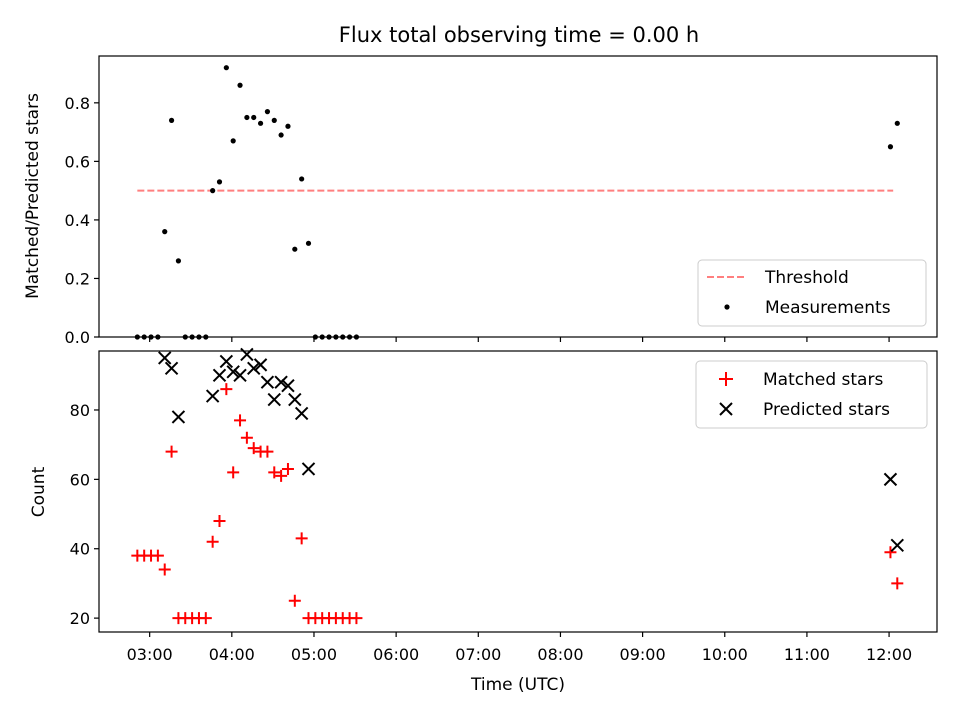 This screenshot has height=720, width=960. Describe the element at coordinates (478, 654) in the screenshot. I see `x-tick-label: 07:00` at that location.